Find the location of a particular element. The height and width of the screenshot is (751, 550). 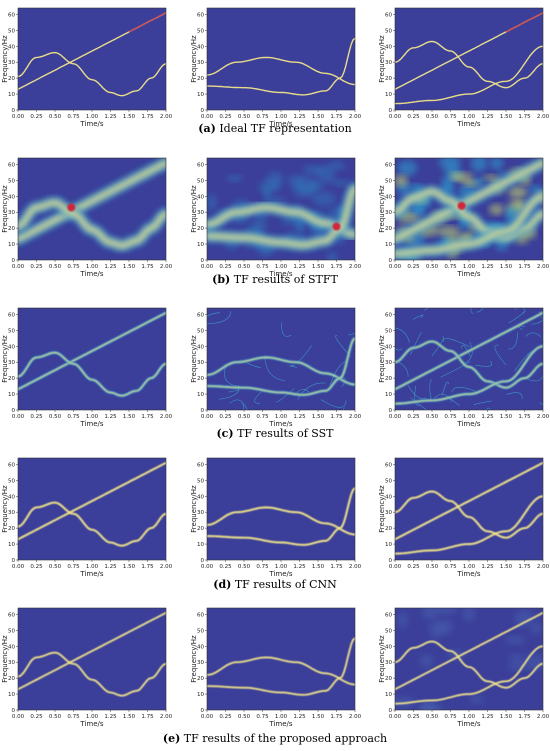

y-tick-label: 10 is located at coordinates (200, 95).